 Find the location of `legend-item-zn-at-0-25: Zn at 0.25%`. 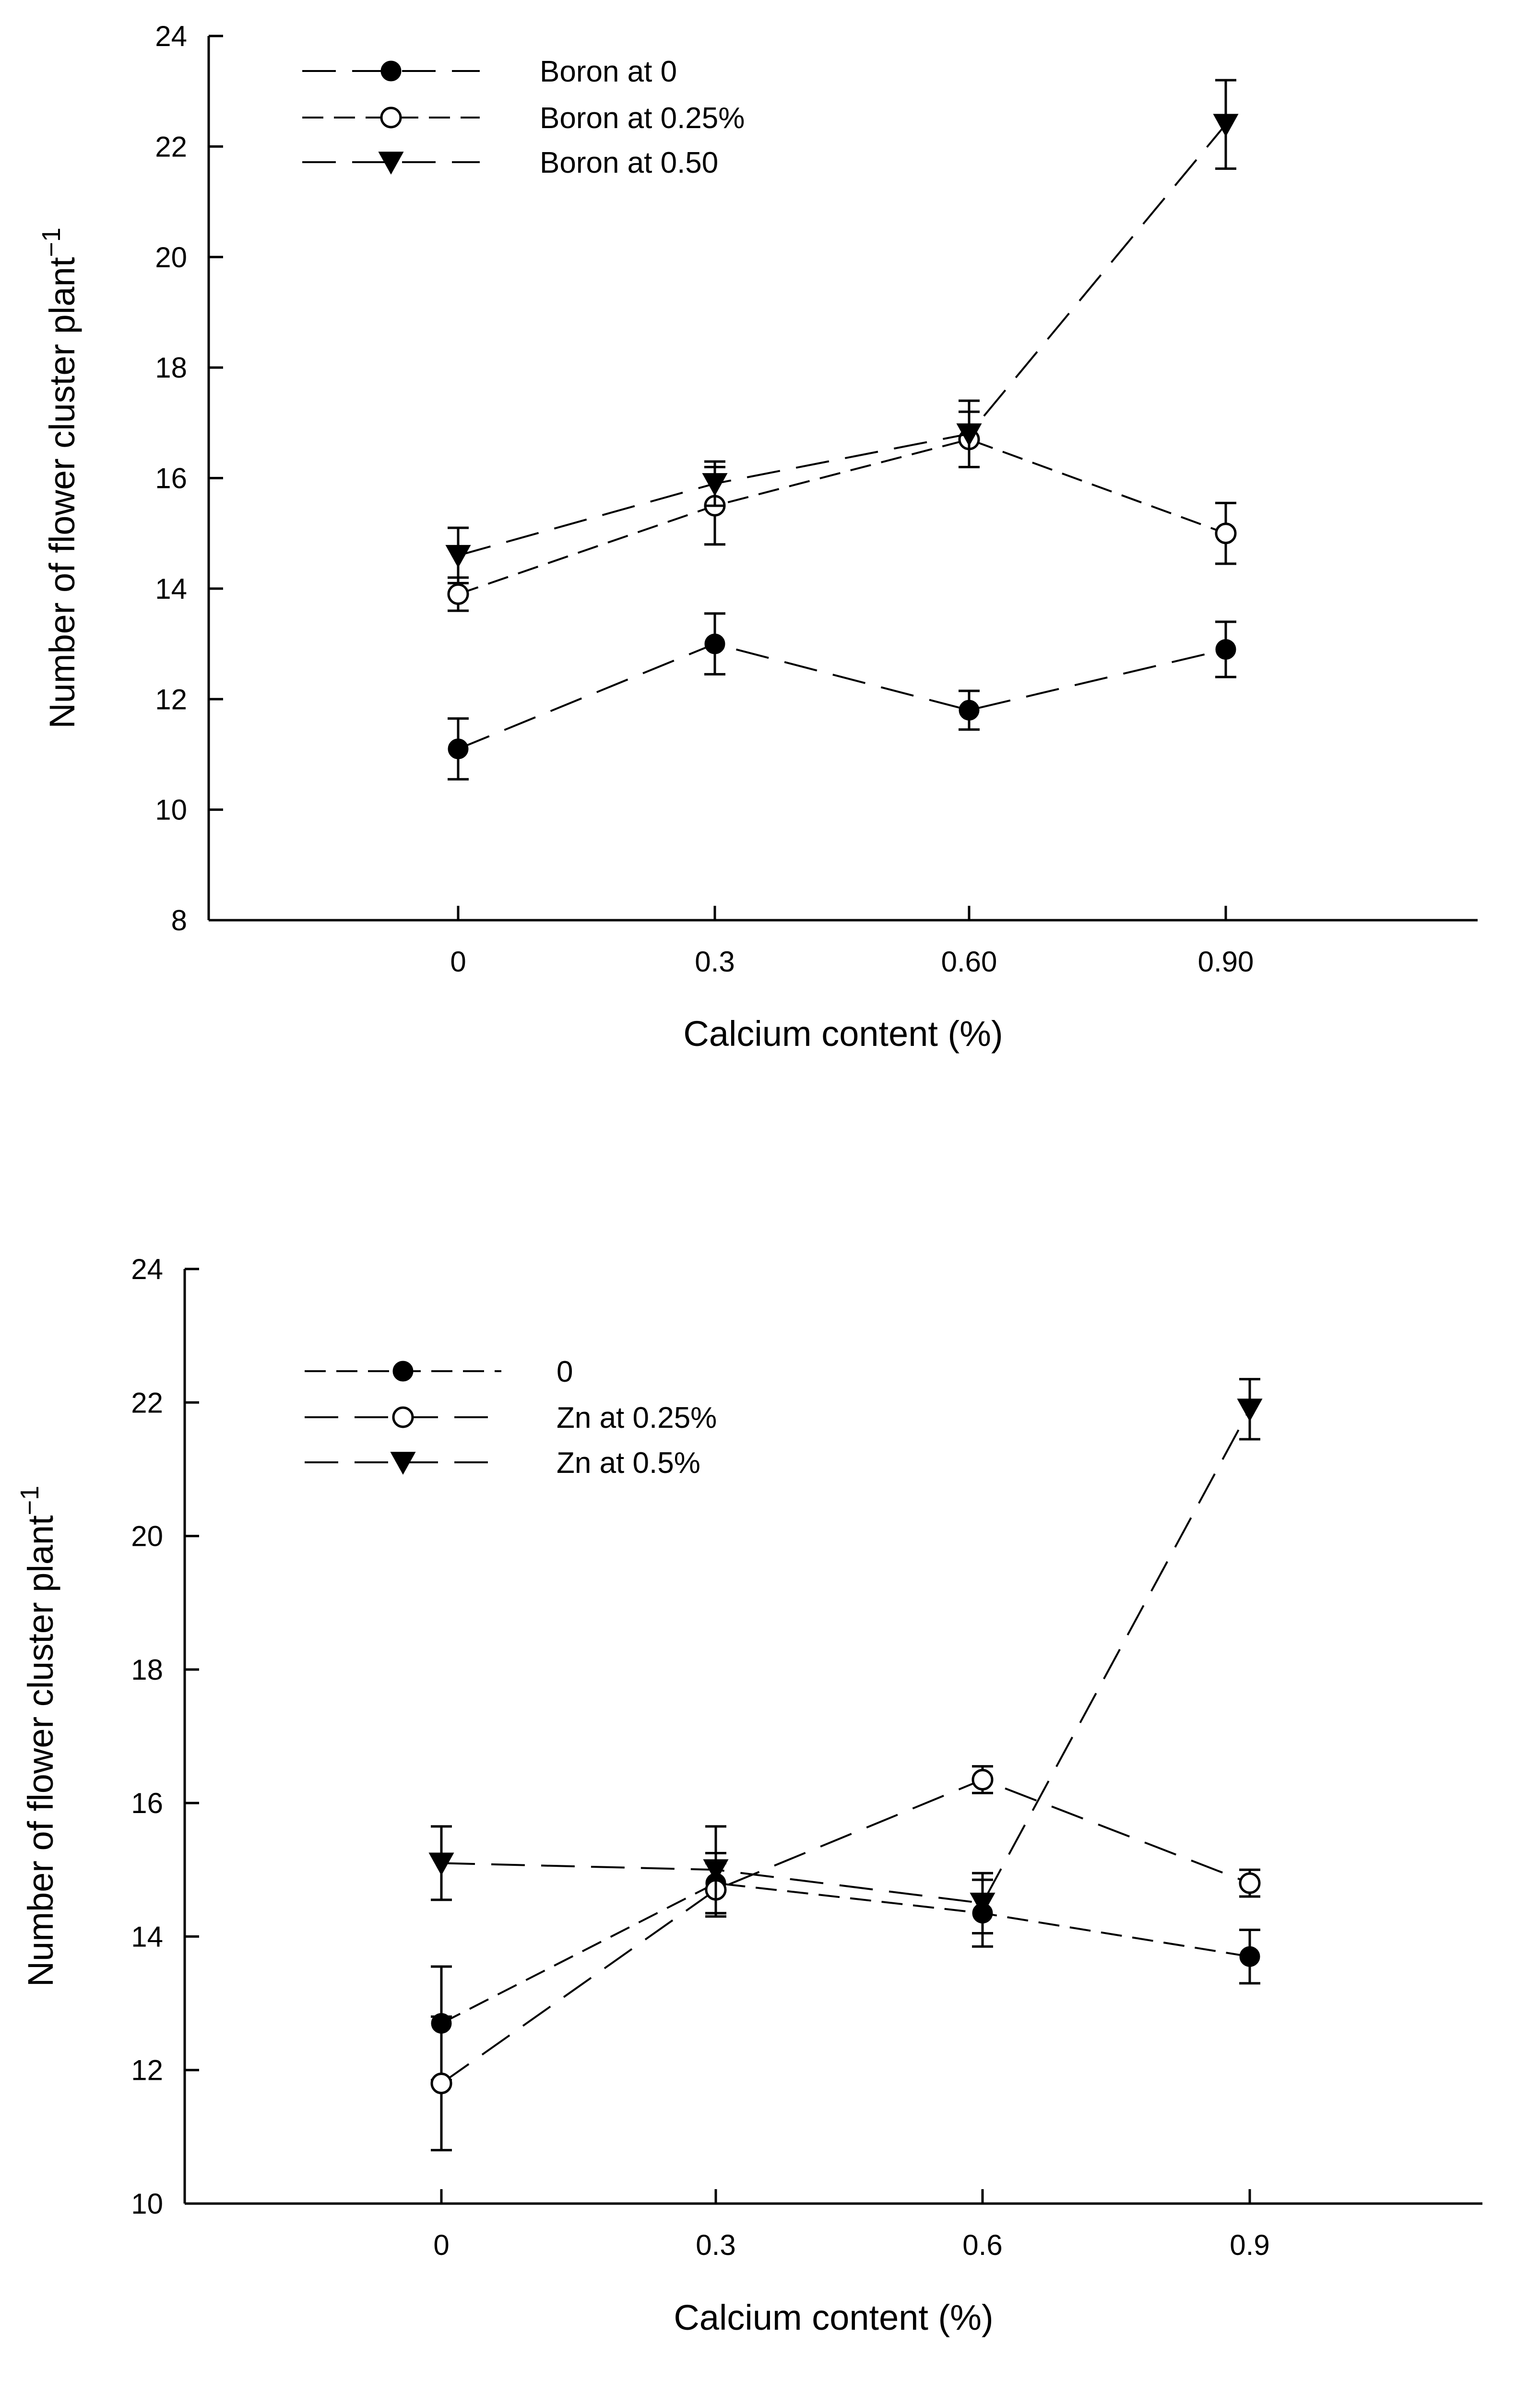

legend-item-zn-at-0-25: Zn at 0.25% is located at coordinates (511, 1418).